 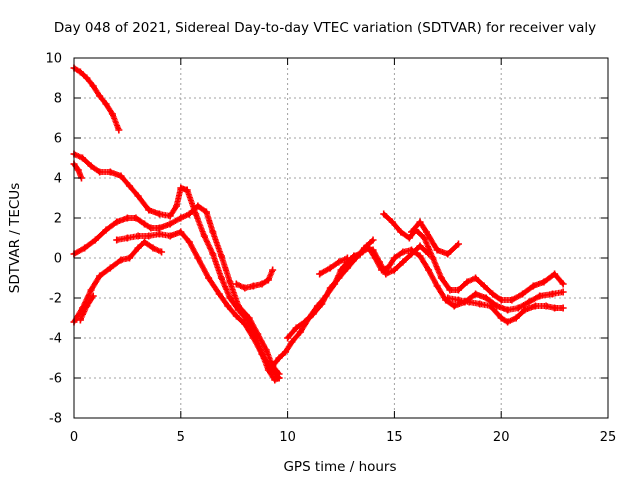 I want to click on series-trace, so click(x=197, y=304).